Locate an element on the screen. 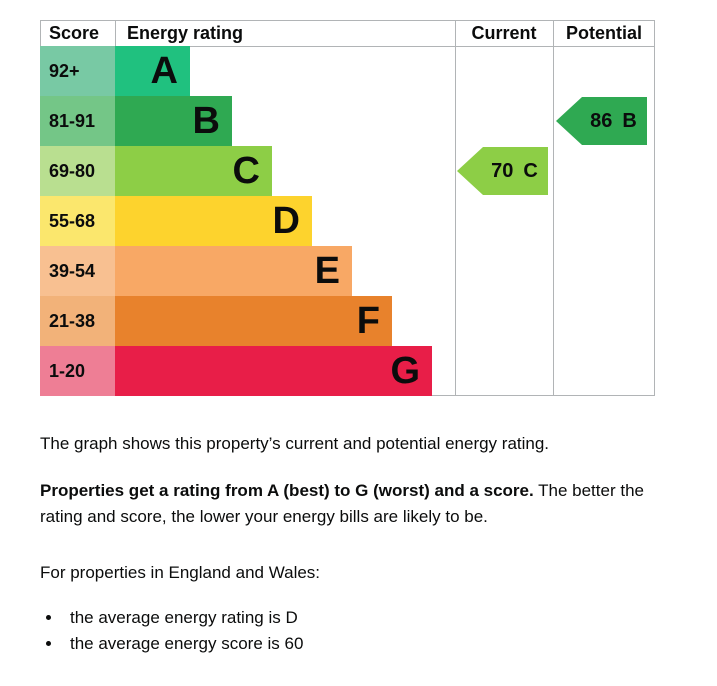 This screenshot has height=686, width=717. band-bar-b: B is located at coordinates (173, 121).